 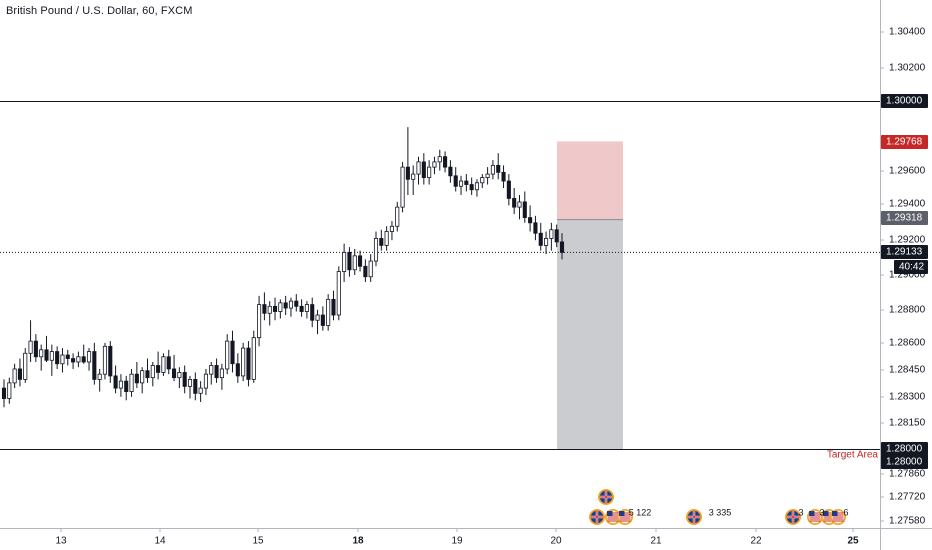 What do you see at coordinates (61, 541) in the screenshot?
I see `time-tick-label: 13` at bounding box center [61, 541].